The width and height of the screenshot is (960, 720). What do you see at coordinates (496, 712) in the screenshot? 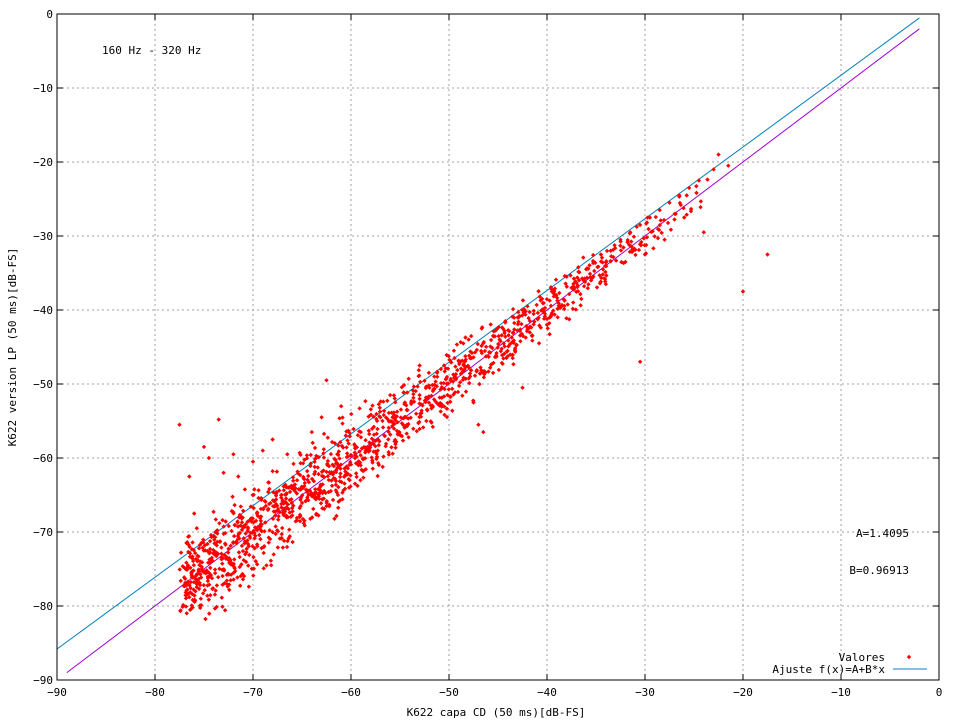
I see `x-axis-label: K622 capa CD (50 ms)[dB-FS]` at bounding box center [496, 712].